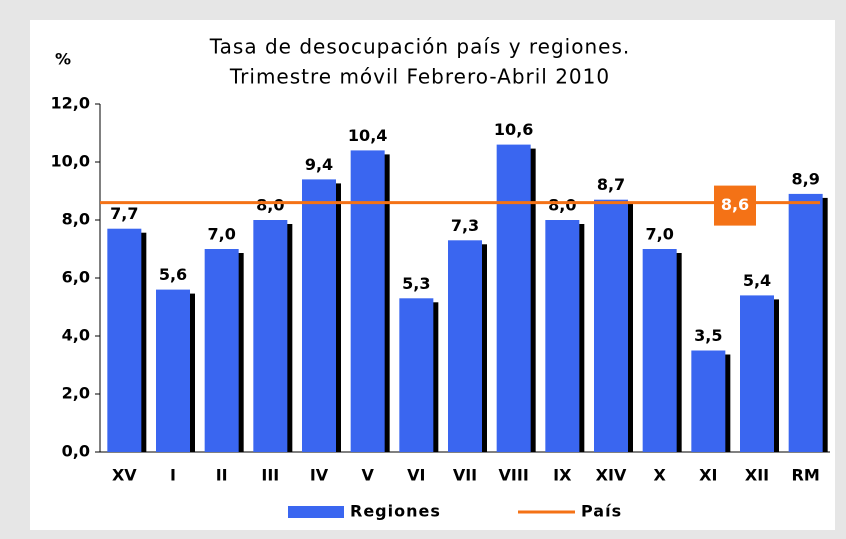 This screenshot has height=539, width=846. Describe the element at coordinates (611, 475) in the screenshot. I see `x-tick-label: XIV` at that location.